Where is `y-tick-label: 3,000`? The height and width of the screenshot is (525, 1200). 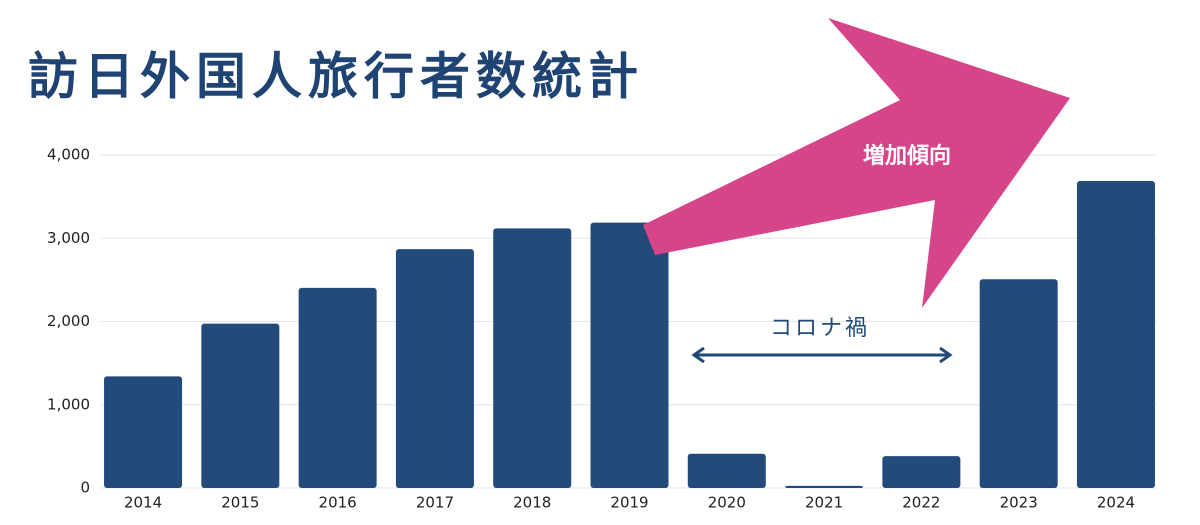 y-tick-label: 3,000 is located at coordinates (68, 238).